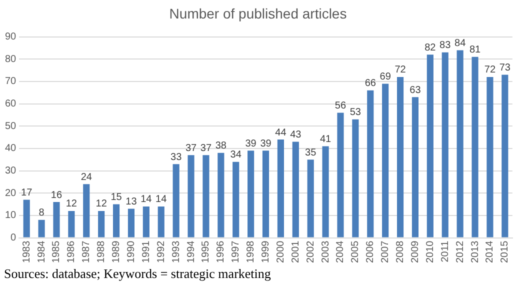 This screenshot has height=302, width=520. What do you see at coordinates (11, 82) in the screenshot?
I see `y-tick-label: 70` at bounding box center [11, 82].